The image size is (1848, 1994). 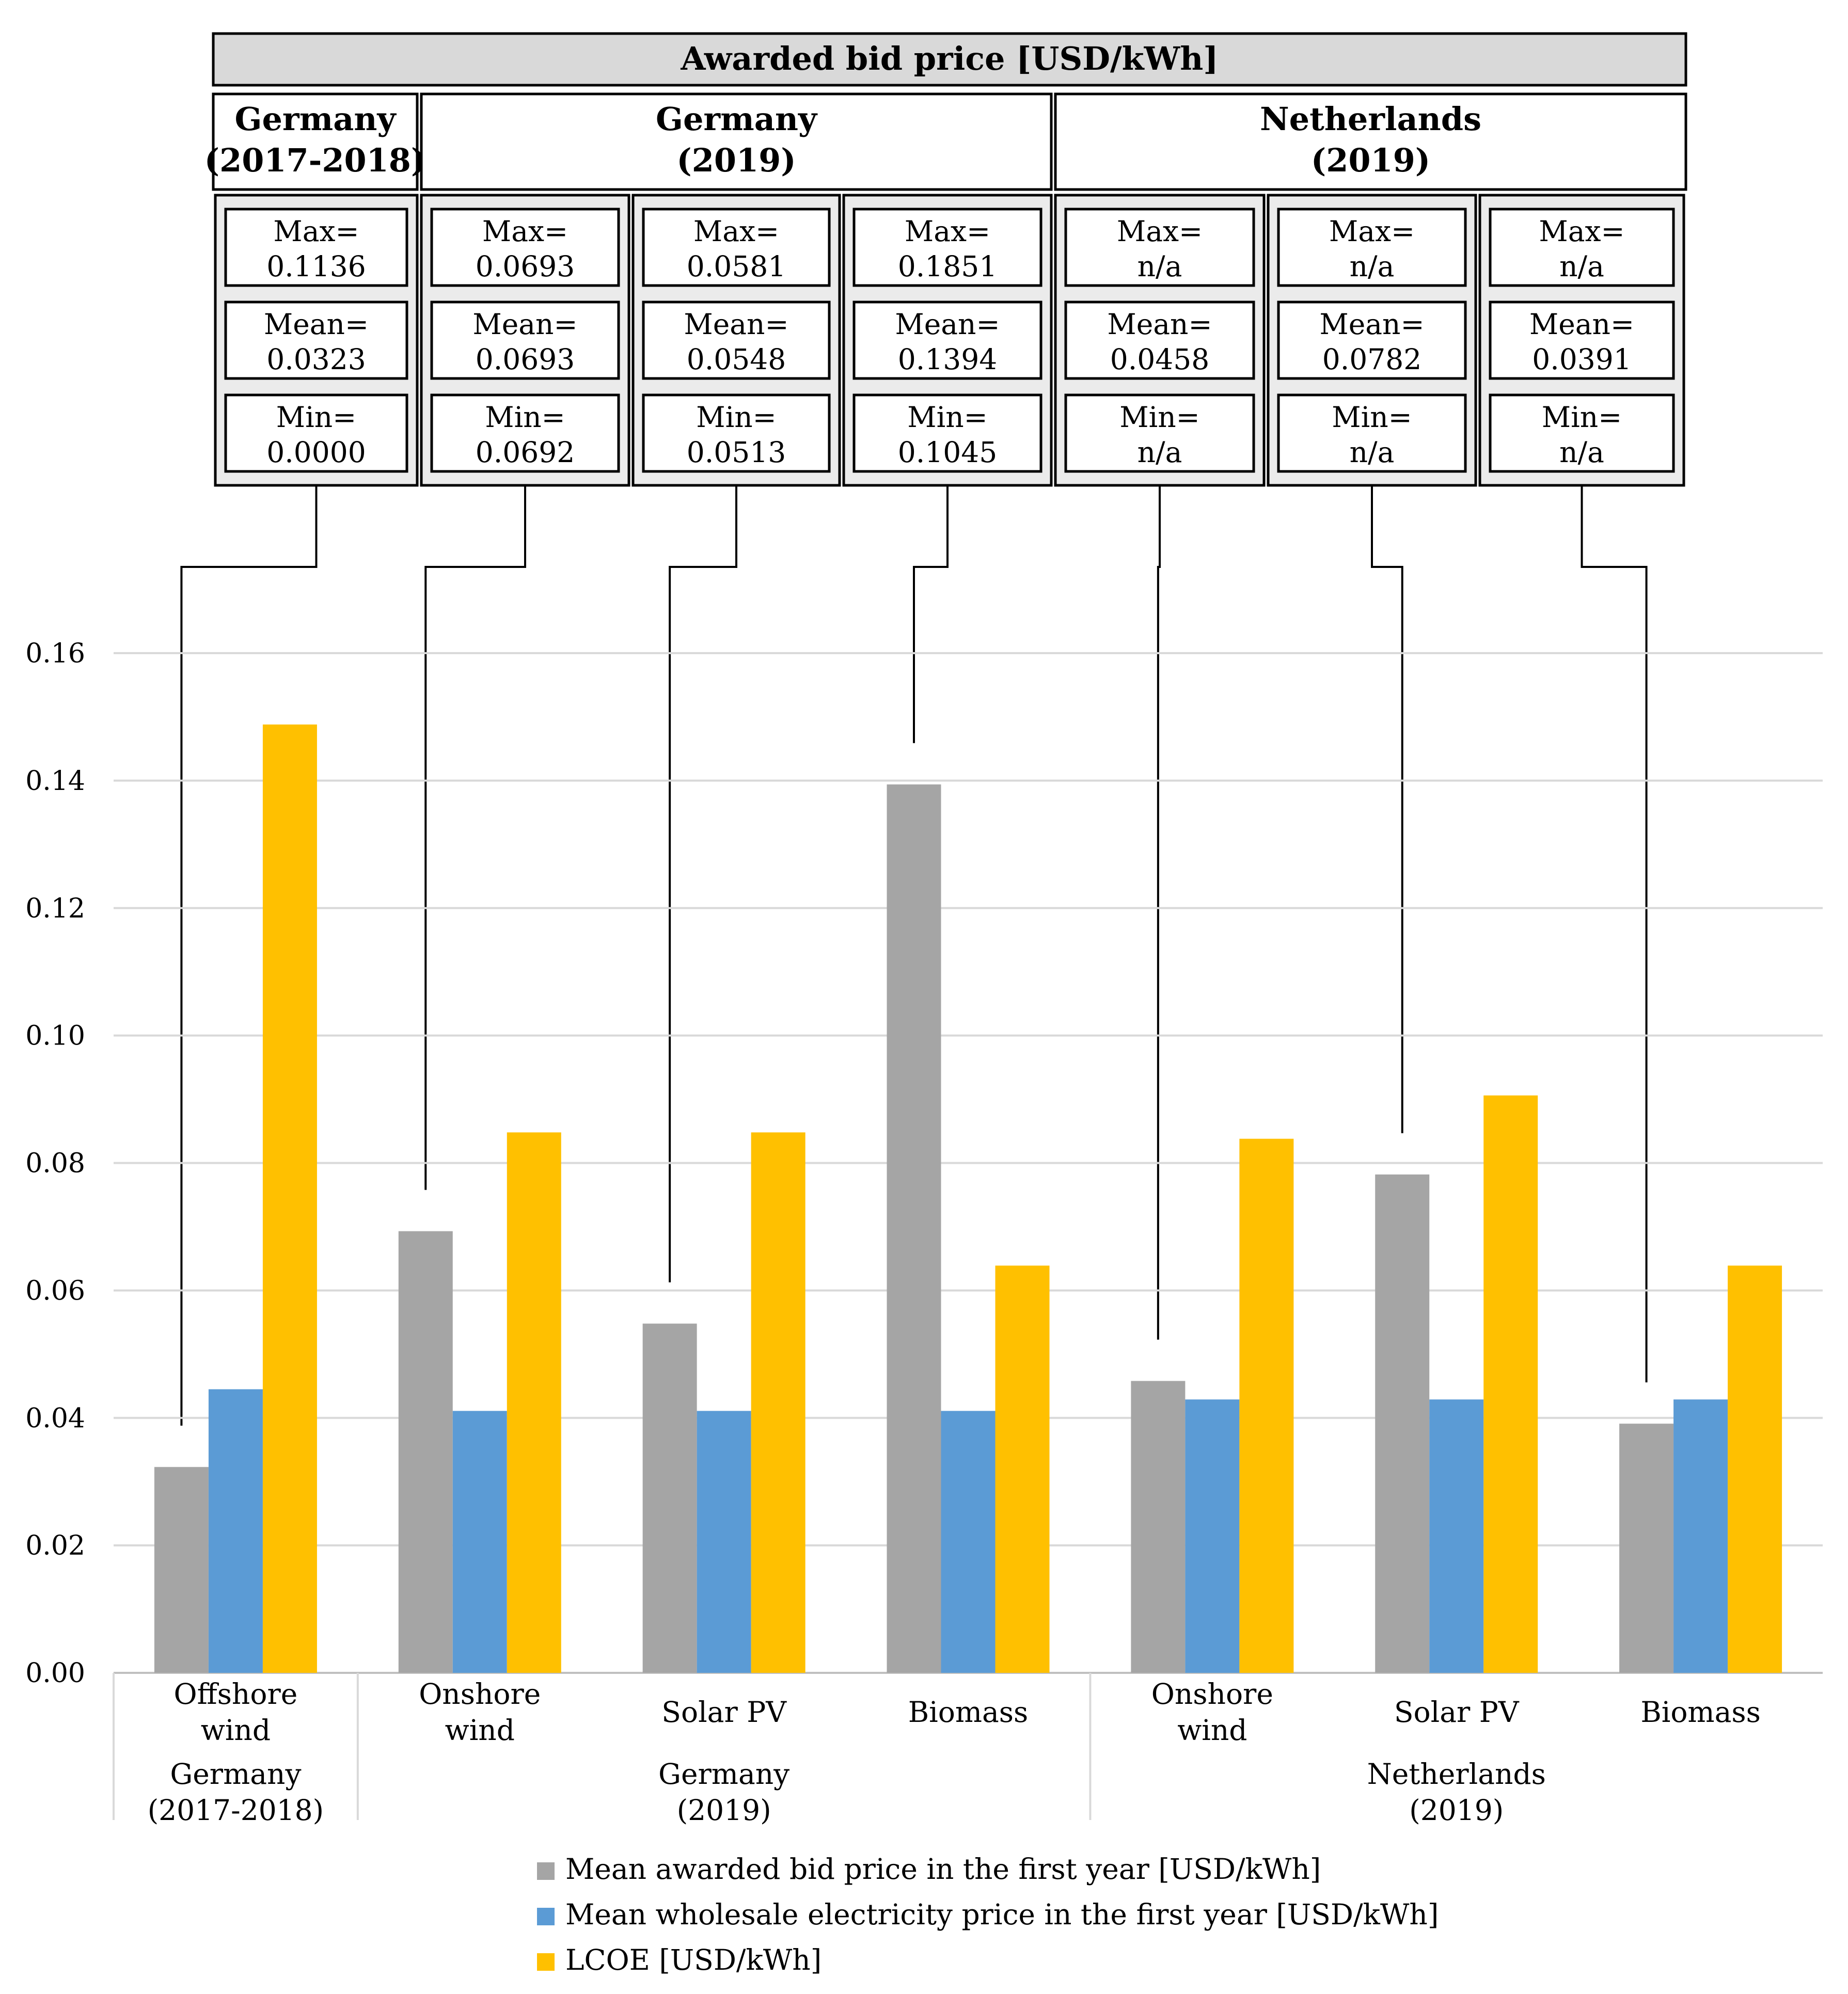 I want to click on stat-value-mean: 0.0391, so click(x=1581, y=359).